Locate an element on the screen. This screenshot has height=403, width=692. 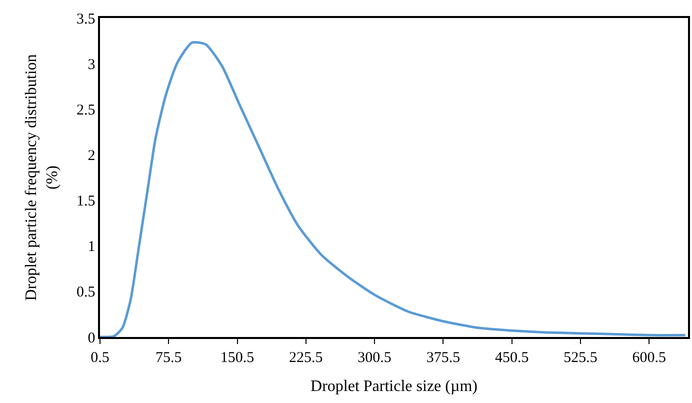
x-tick-label: 450.5 is located at coordinates (511, 358).